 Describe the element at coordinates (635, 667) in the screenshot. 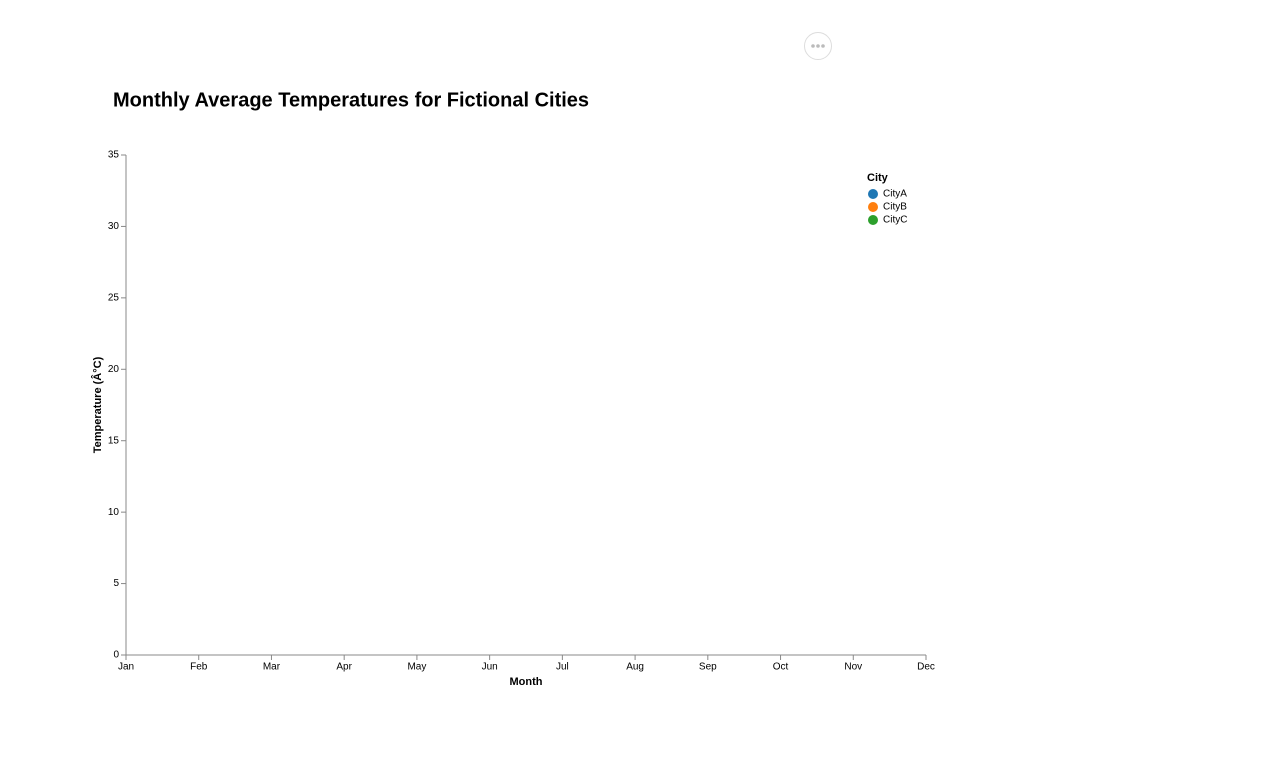

I see `x-tick-label: Aug` at that location.